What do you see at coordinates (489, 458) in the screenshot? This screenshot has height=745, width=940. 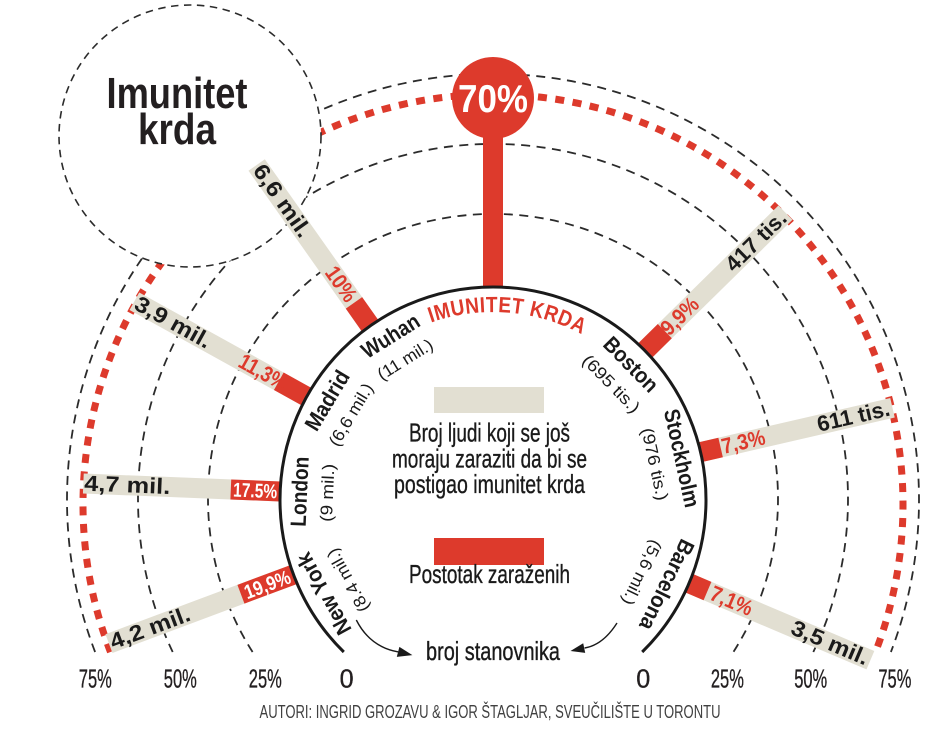 I see `svg-text: moraju zaraziti da bi se` at bounding box center [489, 458].